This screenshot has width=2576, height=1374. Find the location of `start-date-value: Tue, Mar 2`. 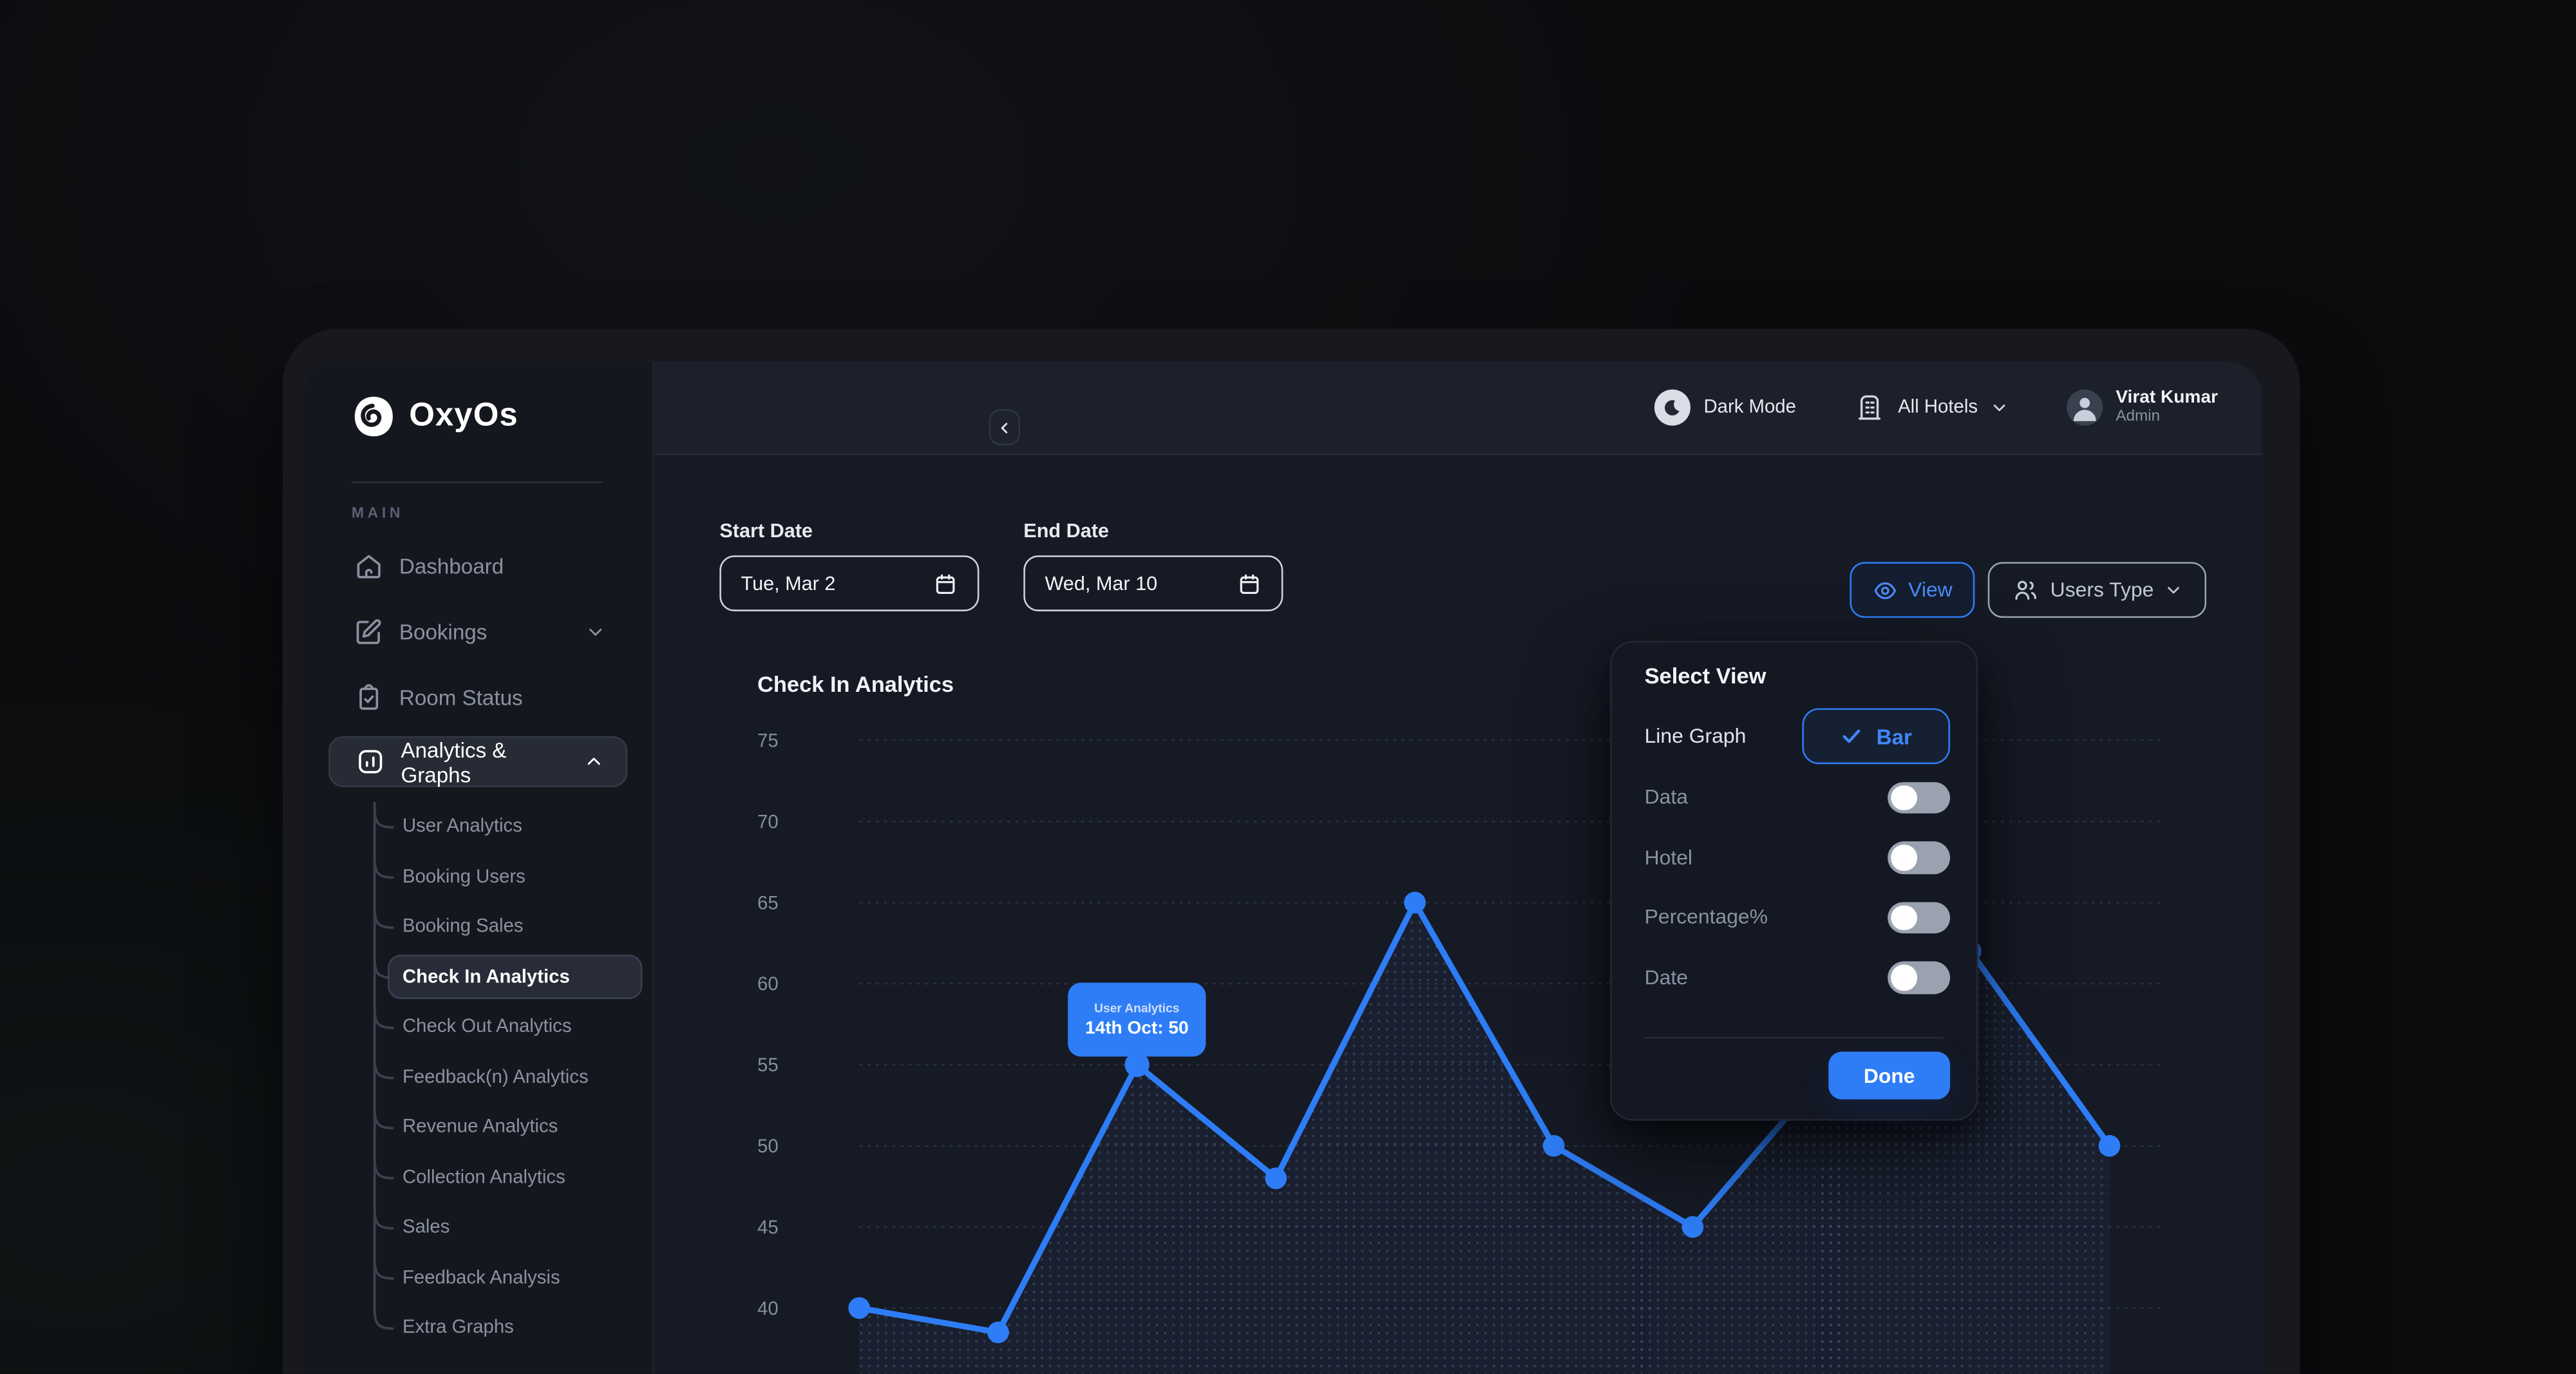

start-date-value: Tue, Mar 2 is located at coordinates (788, 583).